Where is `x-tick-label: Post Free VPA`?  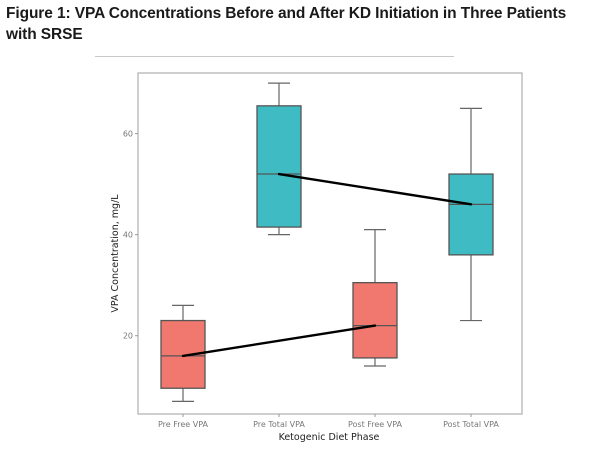 x-tick-label: Post Free VPA is located at coordinates (375, 424).